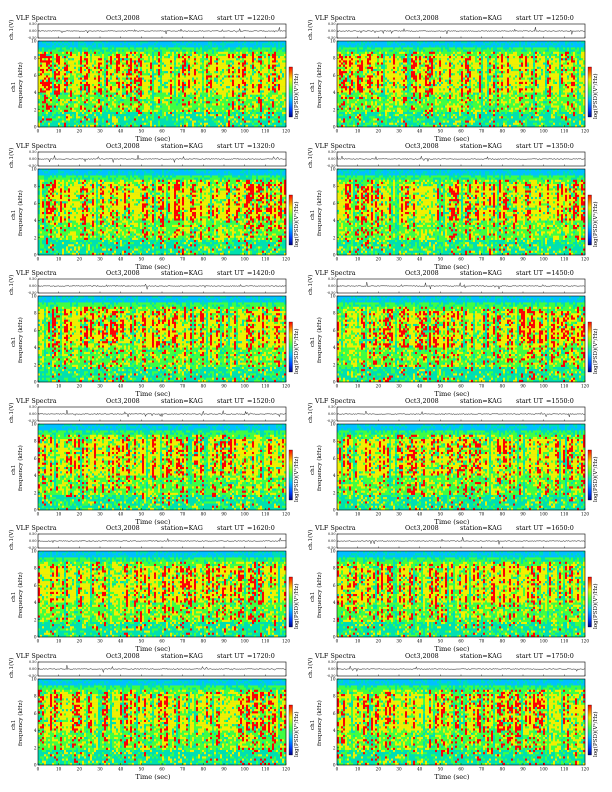  Describe the element at coordinates (34, 423) in the screenshot. I see `frequency-tick-label: 10` at that location.